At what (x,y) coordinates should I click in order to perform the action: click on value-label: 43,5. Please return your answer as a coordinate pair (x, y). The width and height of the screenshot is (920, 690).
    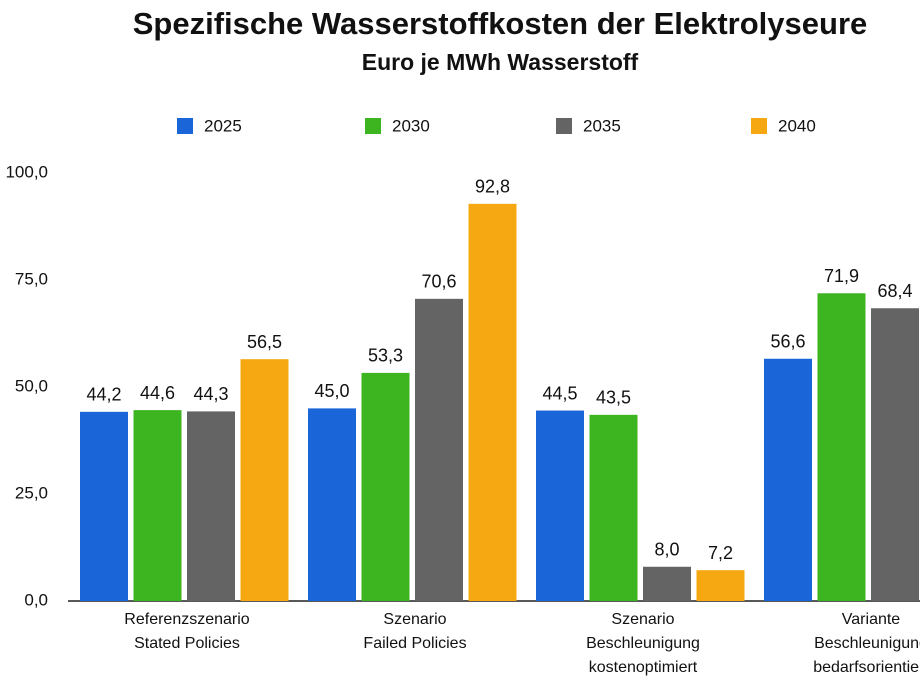
    Looking at the image, I should click on (613, 398).